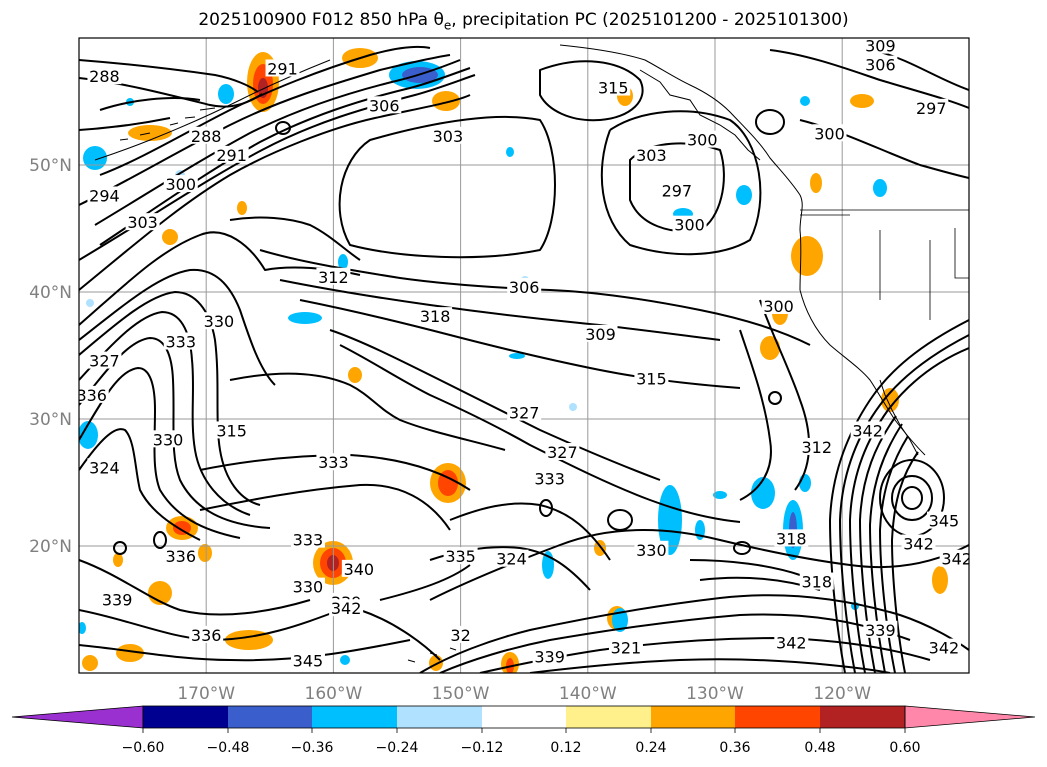 This screenshot has height=767, width=1047. Describe the element at coordinates (312, 748) in the screenshot. I see `colorbar-tick-label: −0.36` at that location.